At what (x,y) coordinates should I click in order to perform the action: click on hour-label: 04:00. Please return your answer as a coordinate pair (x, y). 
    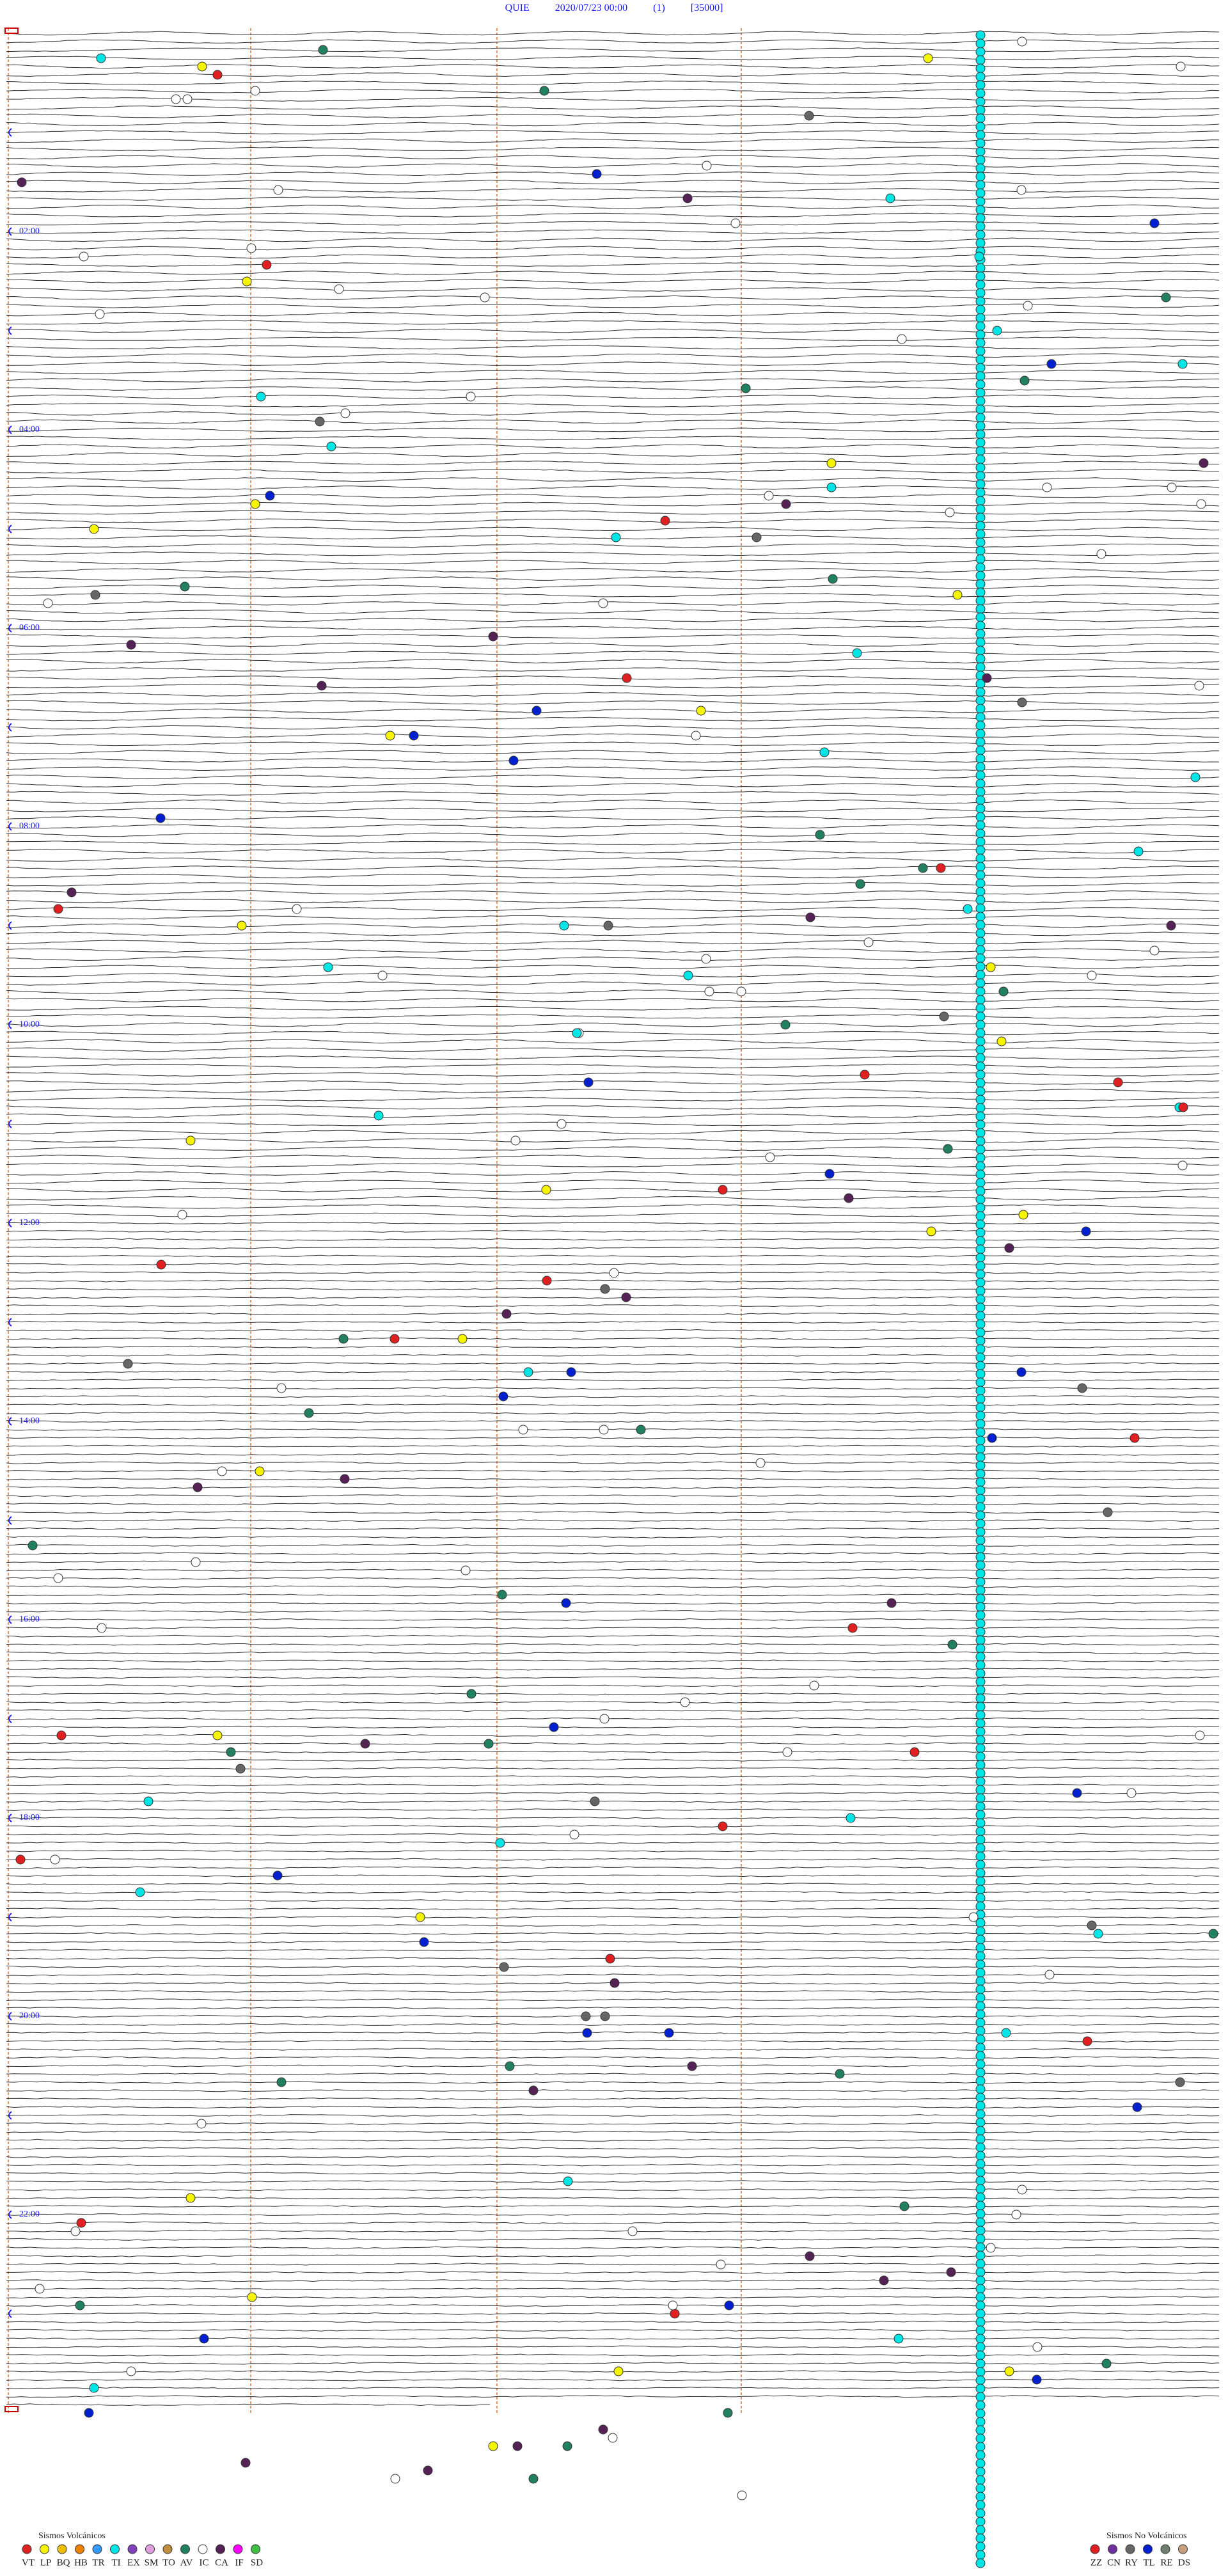
    Looking at the image, I should click on (29, 429).